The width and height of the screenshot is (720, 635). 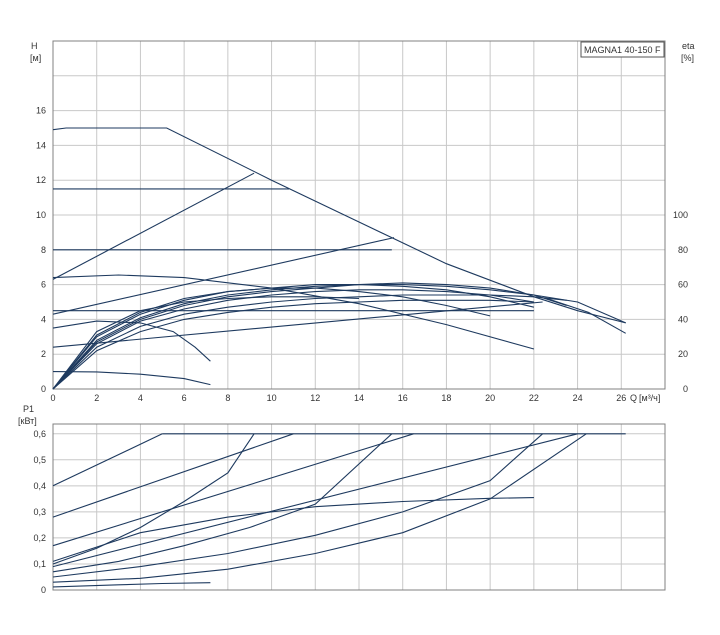 I want to click on x-tick-label: 20, so click(x=490, y=398).